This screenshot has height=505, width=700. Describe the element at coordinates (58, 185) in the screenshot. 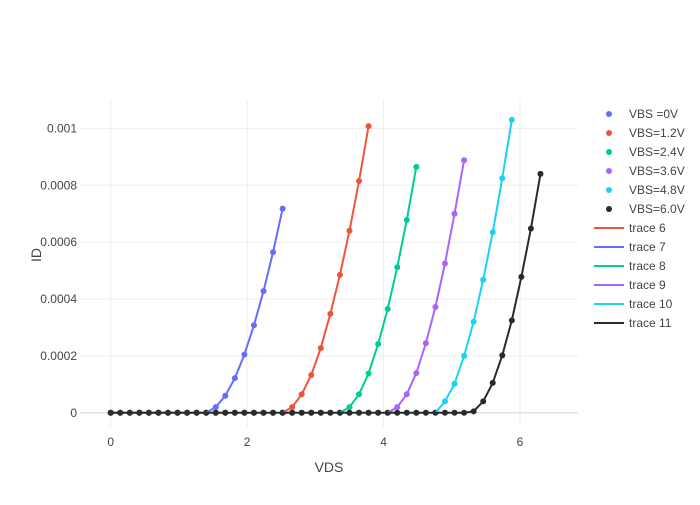

I see `y-tick-label: 0.0008` at that location.